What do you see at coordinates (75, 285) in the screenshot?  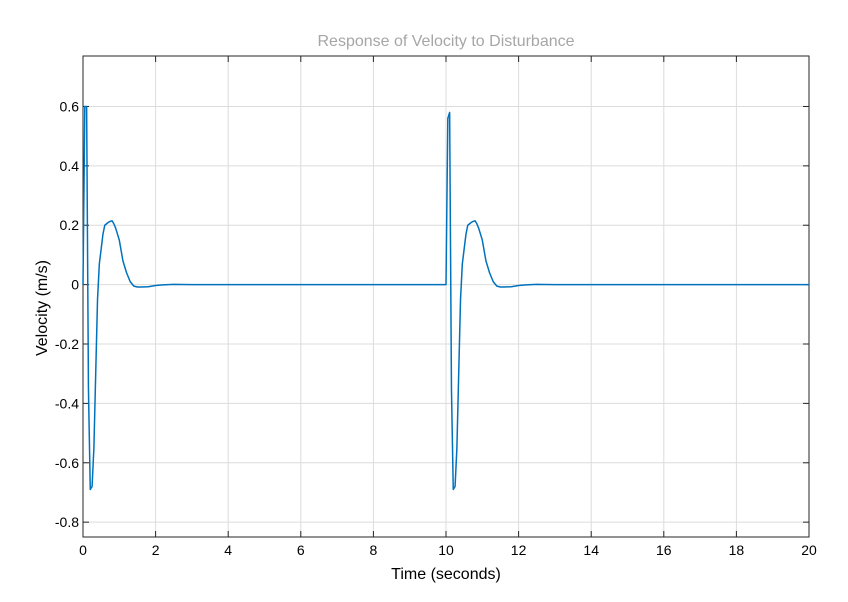 I see `y-tick-label: 0` at bounding box center [75, 285].